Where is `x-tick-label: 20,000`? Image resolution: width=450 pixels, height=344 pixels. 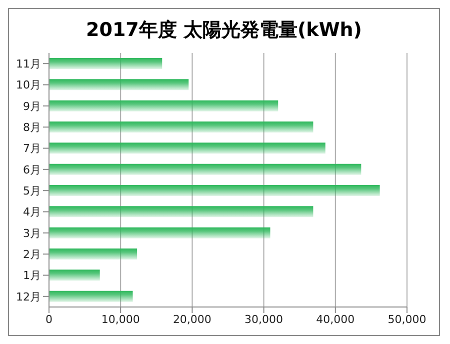 x-tick-label: 20,000 is located at coordinates (192, 319).